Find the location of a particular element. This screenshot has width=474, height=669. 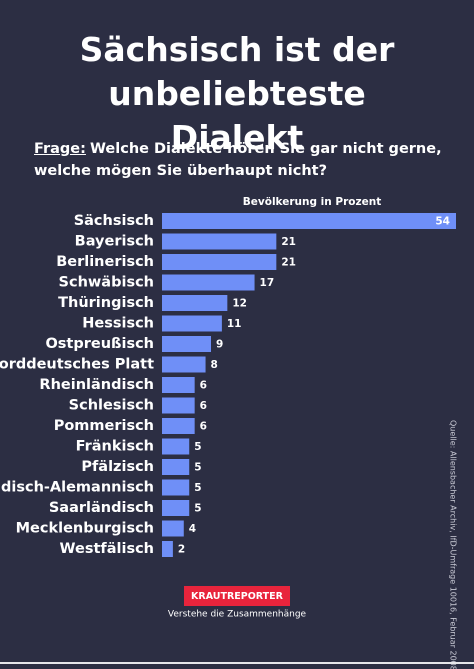

value-label: 54 is located at coordinates (442, 222).